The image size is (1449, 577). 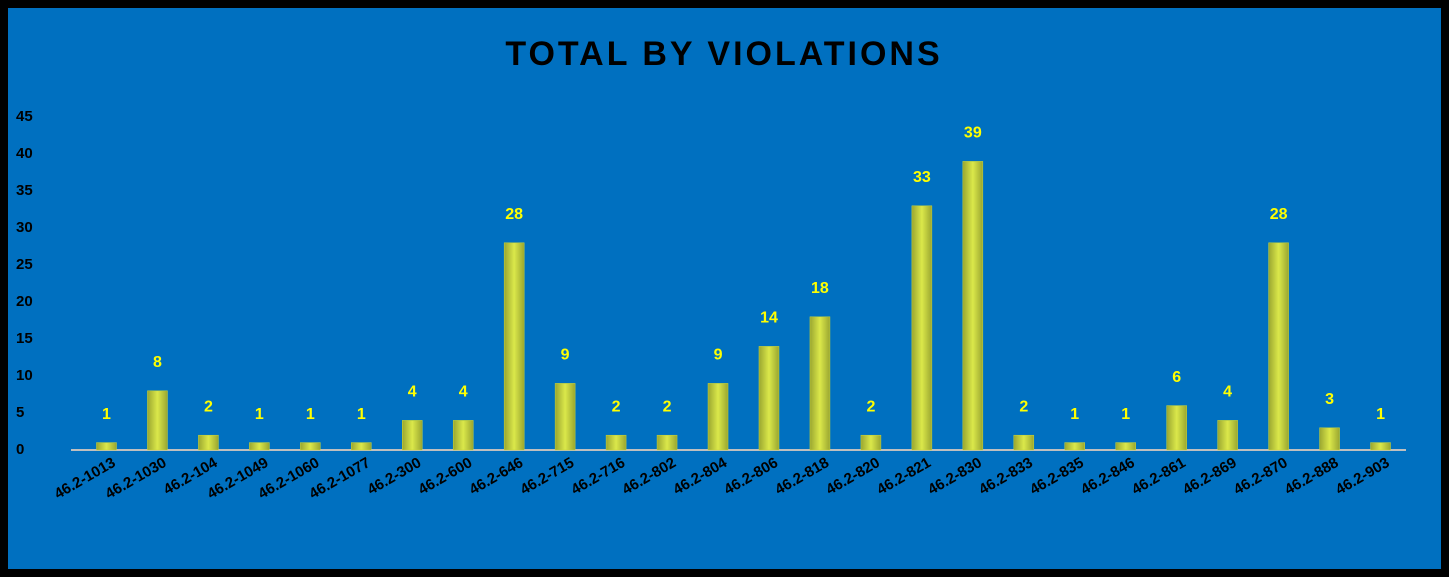 I want to click on y-tick-label: 15, so click(x=24, y=338).